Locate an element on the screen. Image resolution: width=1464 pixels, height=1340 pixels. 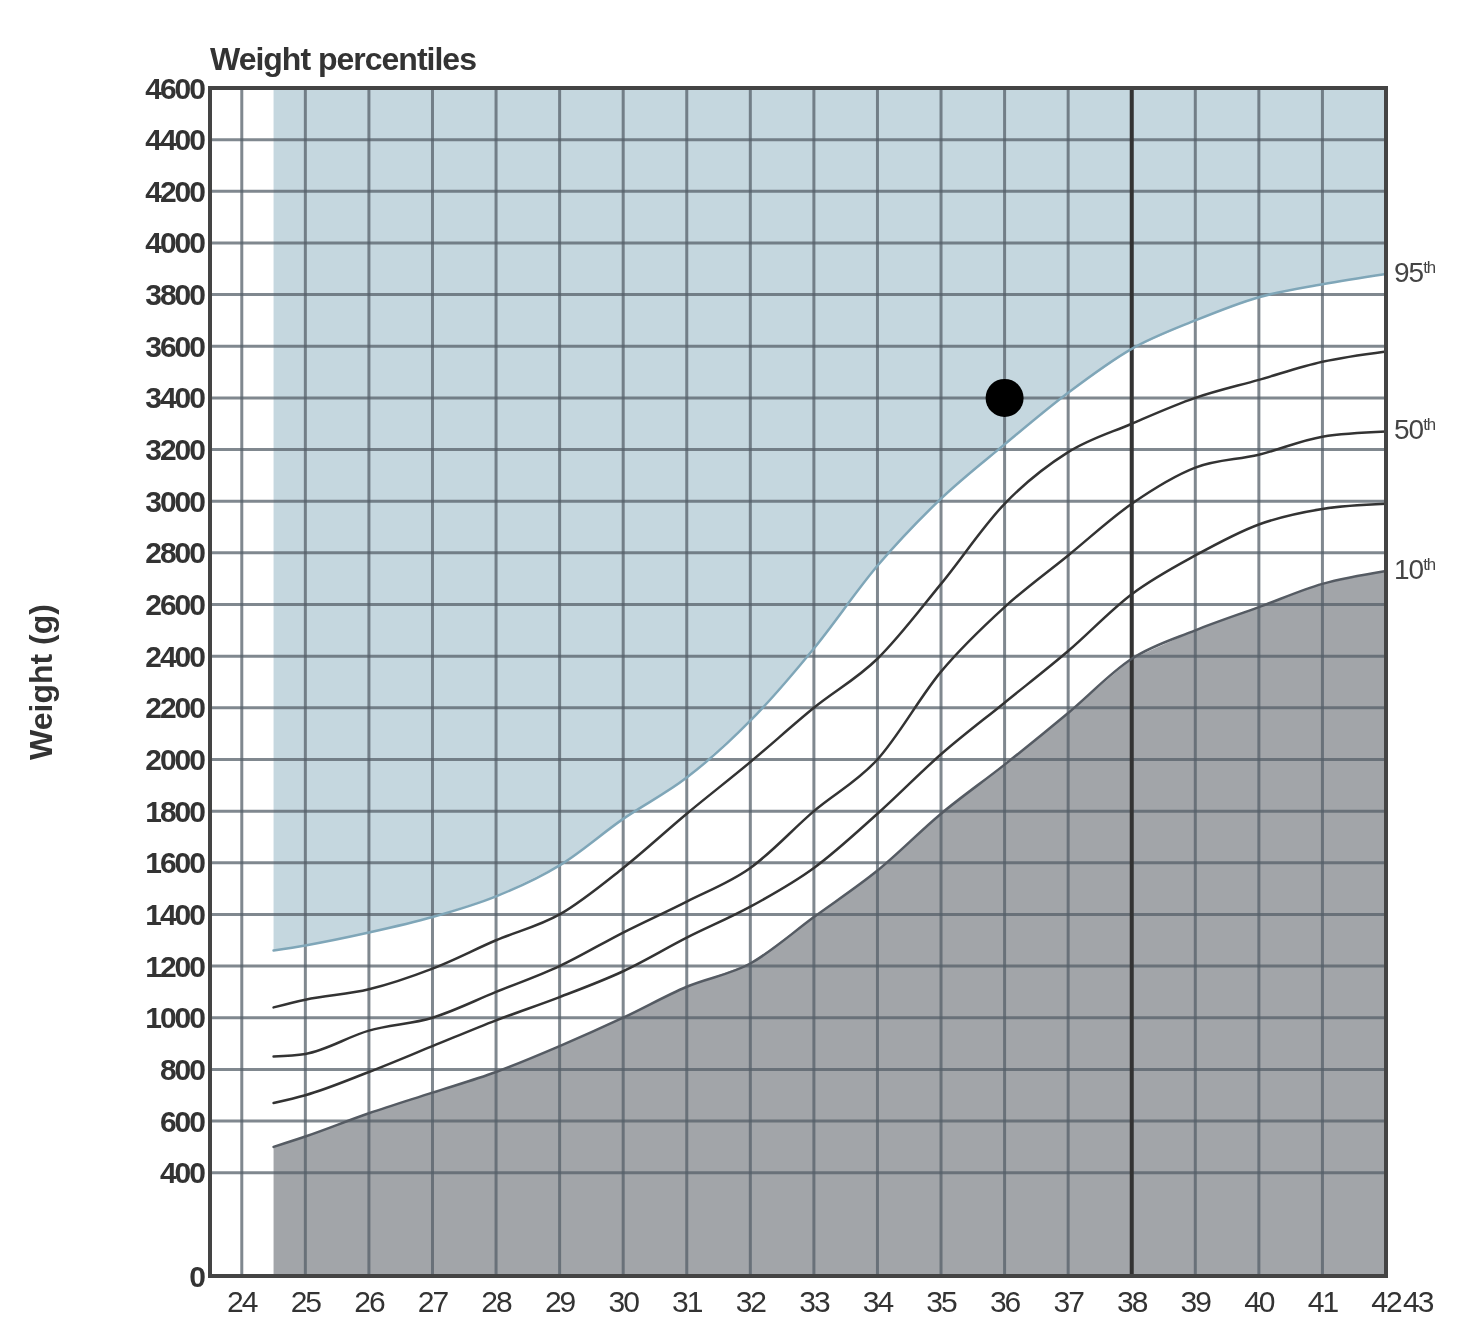
y-tick-label: 600 is located at coordinates (182, 1121).